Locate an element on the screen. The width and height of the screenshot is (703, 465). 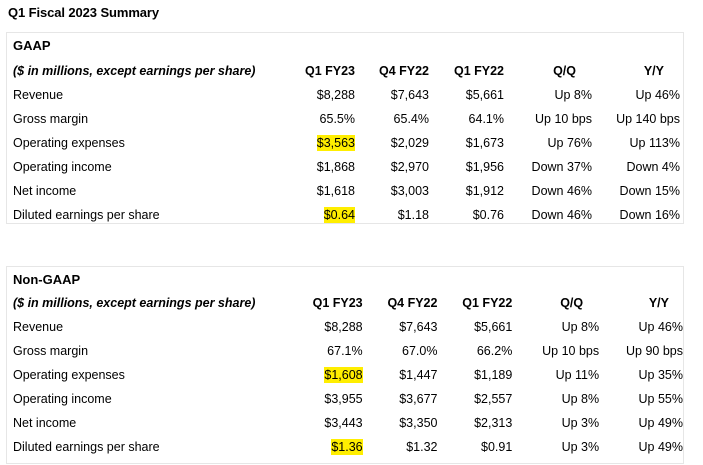
cell-q1fy22: $0.91 is located at coordinates (497, 447).